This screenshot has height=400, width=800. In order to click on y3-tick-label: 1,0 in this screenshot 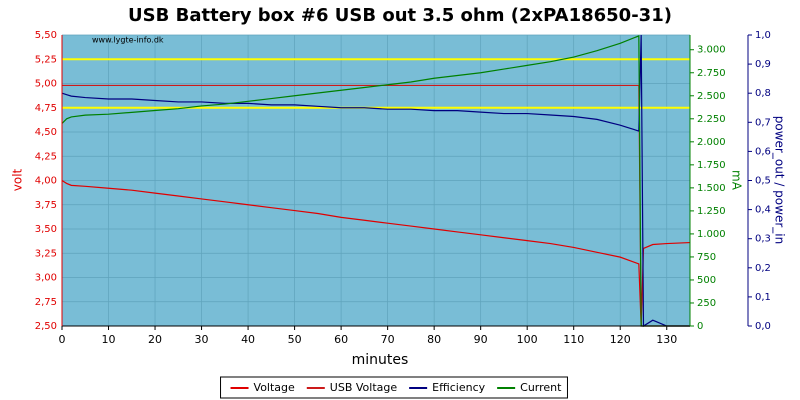, I will do `click(763, 35)`.